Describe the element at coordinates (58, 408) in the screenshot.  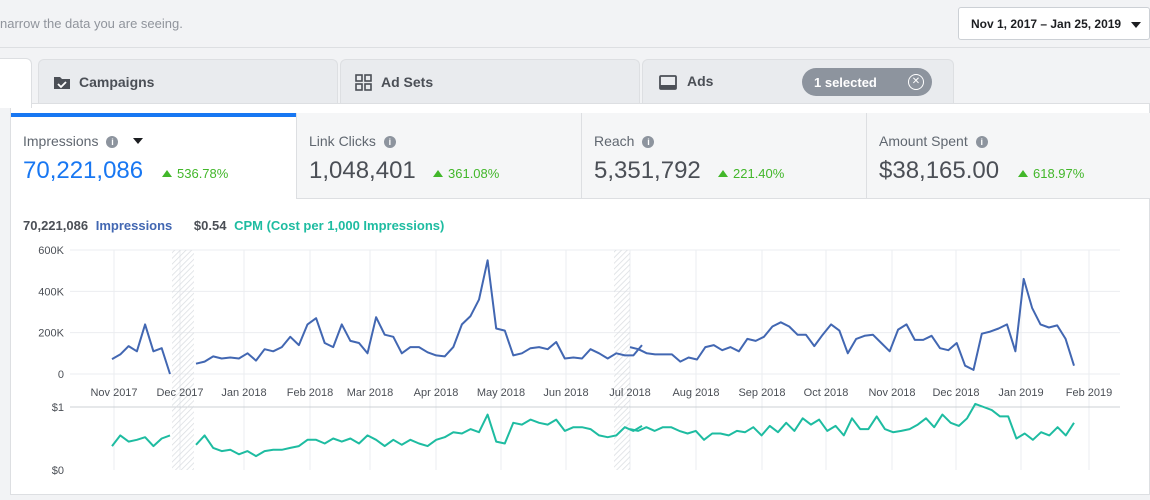
I see `cpm-y-tick-label: $1` at that location.